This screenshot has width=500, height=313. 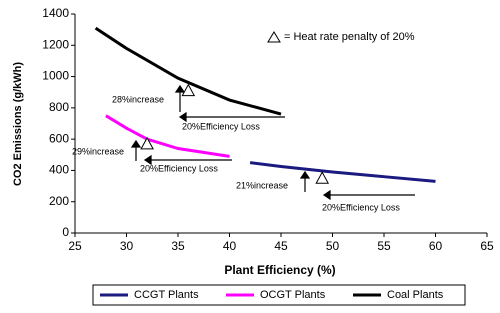 What do you see at coordinates (127, 246) in the screenshot?
I see `x-tick-label: 30` at bounding box center [127, 246].